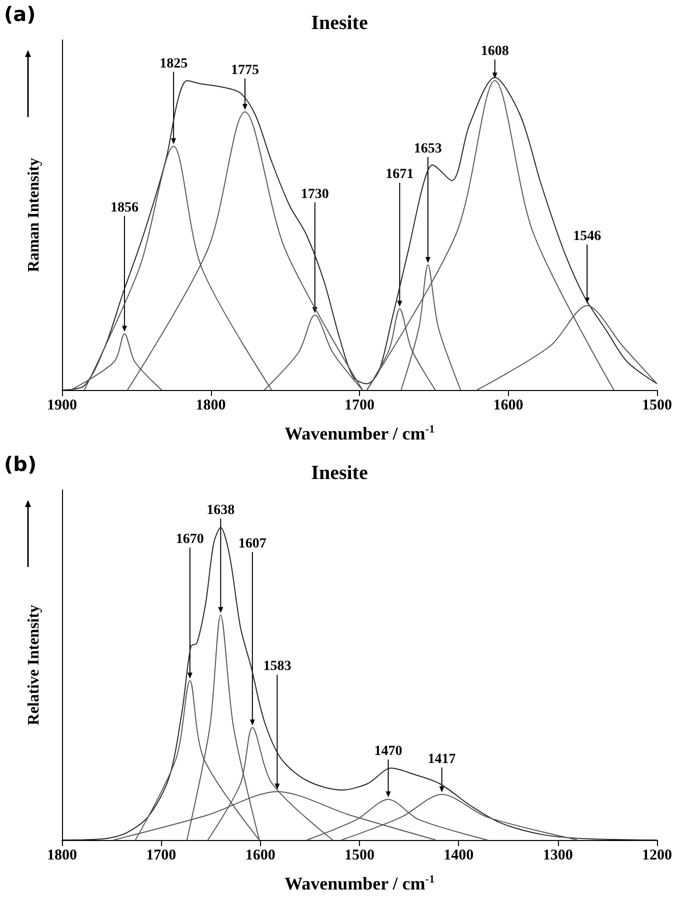  Describe the element at coordinates (442, 759) in the screenshot. I see `annotation: 1417` at that location.